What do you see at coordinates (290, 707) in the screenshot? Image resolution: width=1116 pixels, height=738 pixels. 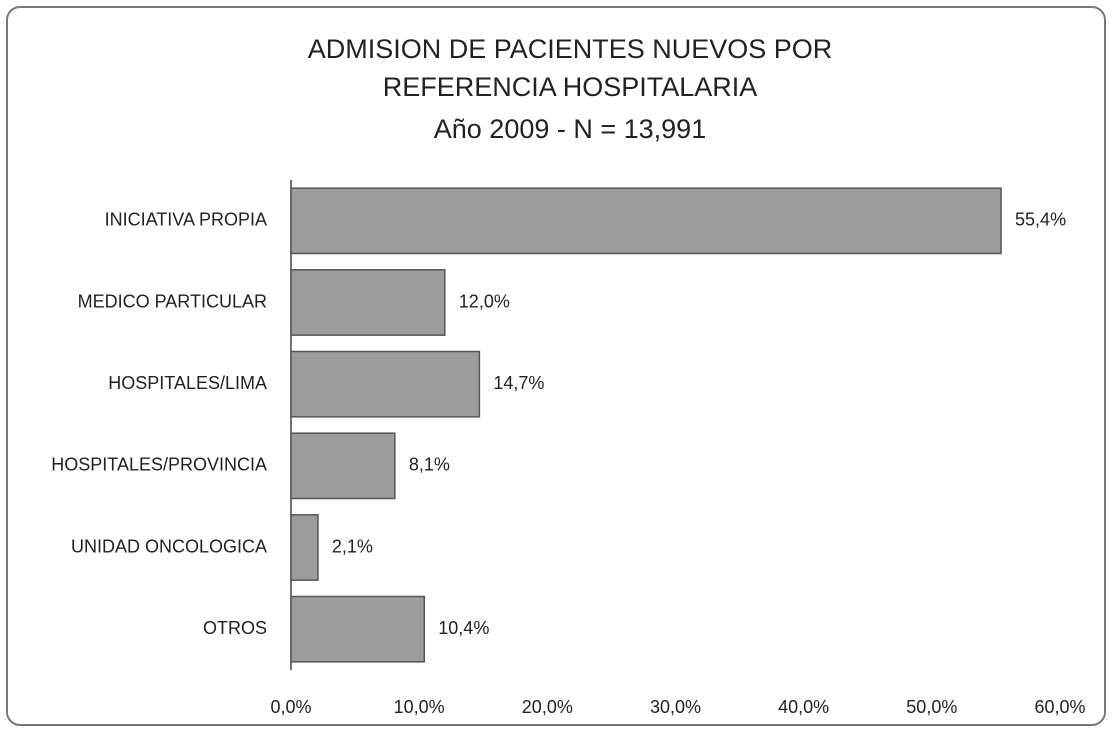 I see `x-tick-label: 0,0%` at bounding box center [290, 707].